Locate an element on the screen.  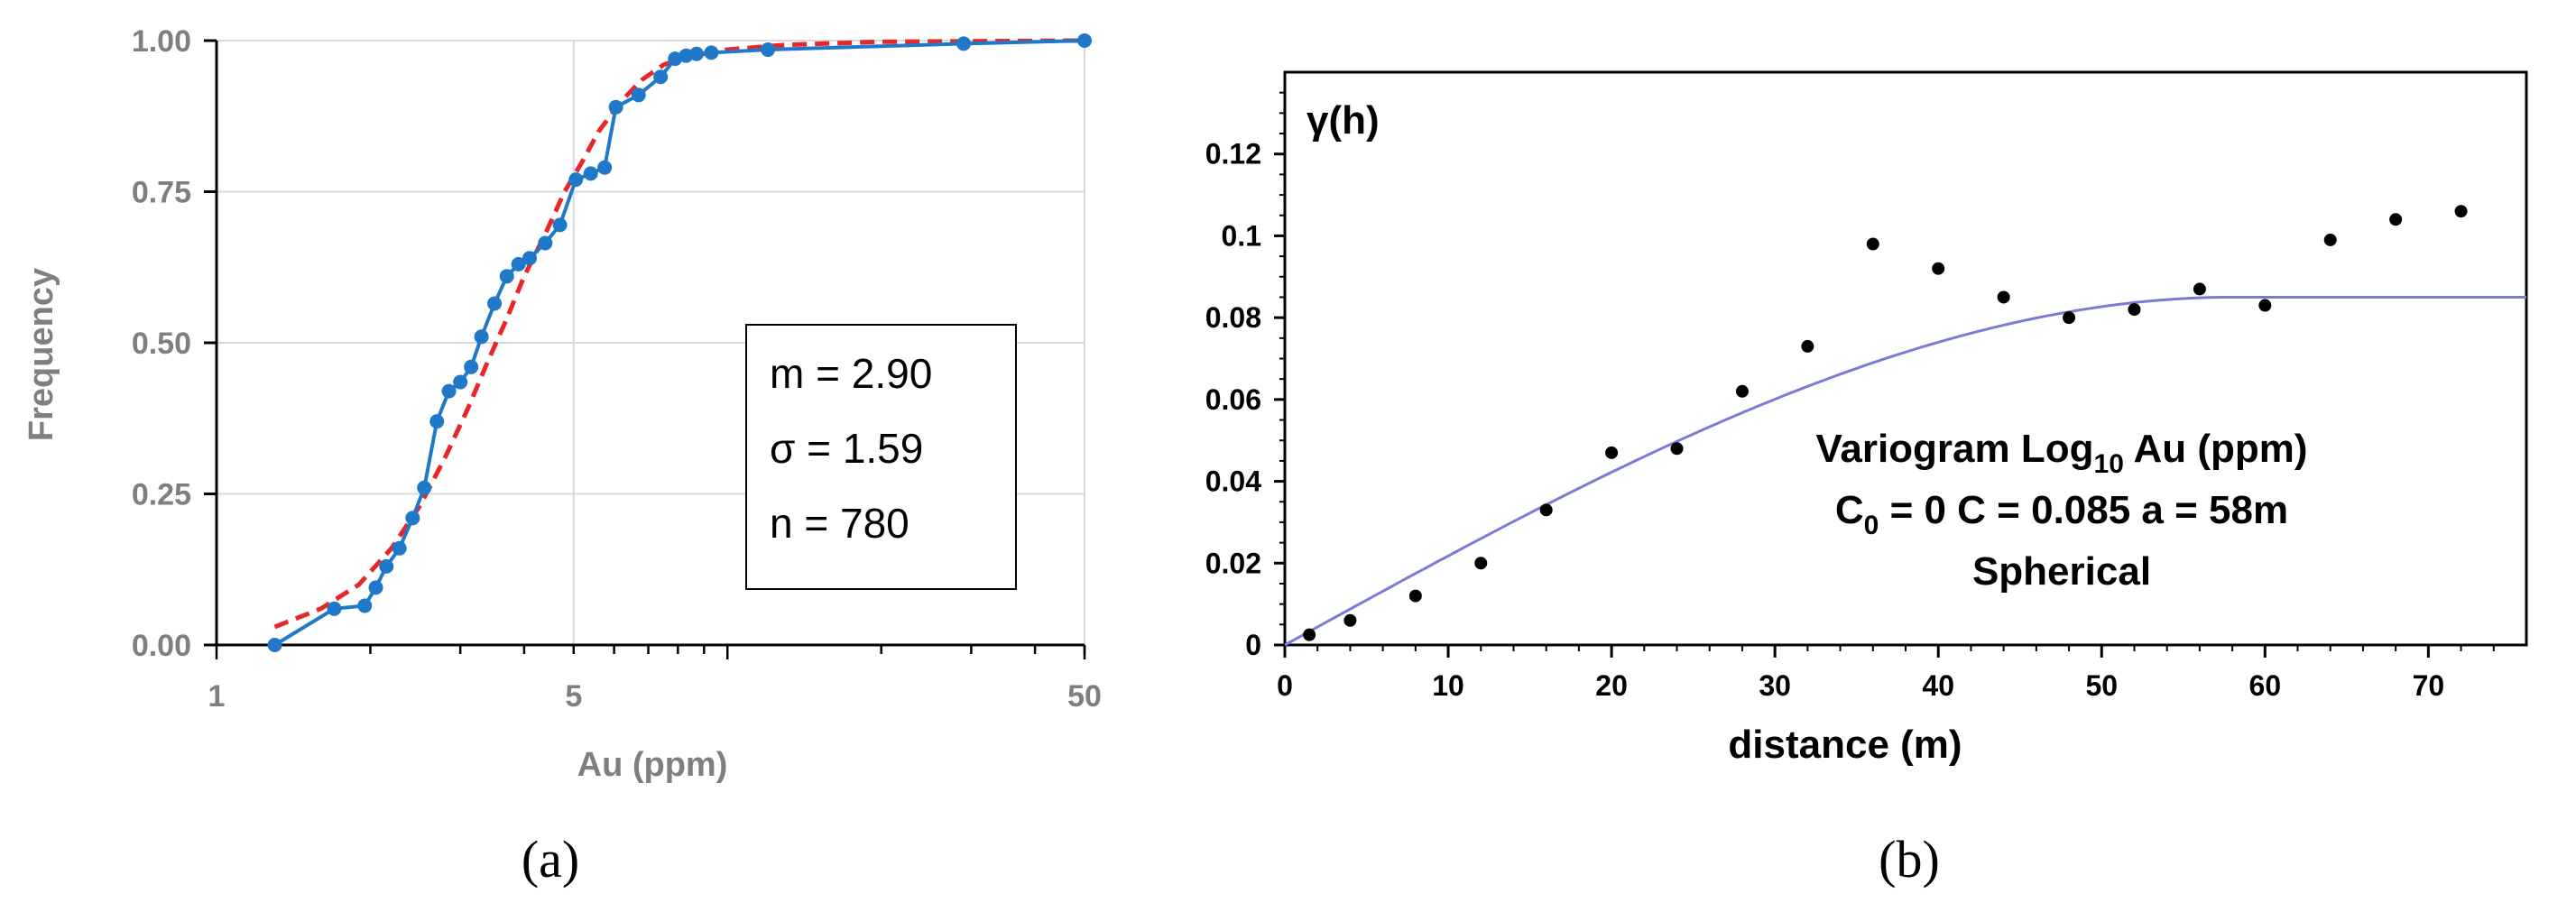
x-tick-label-b: 0 is located at coordinates (1285, 685).